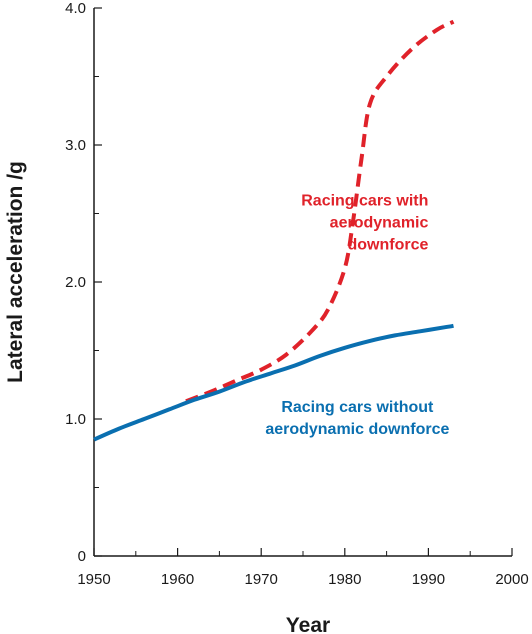  Describe the element at coordinates (75, 282) in the screenshot. I see `y-tick-label: 2.0` at that location.